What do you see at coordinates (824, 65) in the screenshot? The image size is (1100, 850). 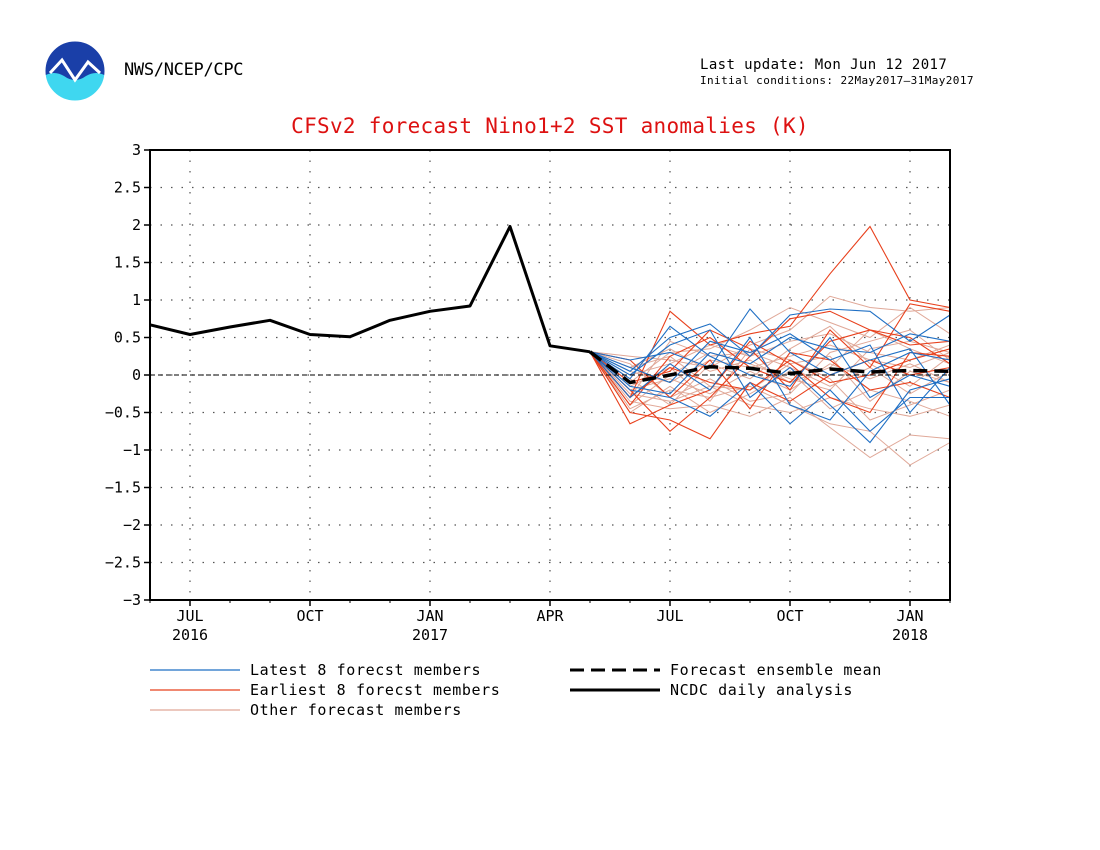 I see `last-update-text: Last update: Mon Jun 12 2017` at bounding box center [824, 65].